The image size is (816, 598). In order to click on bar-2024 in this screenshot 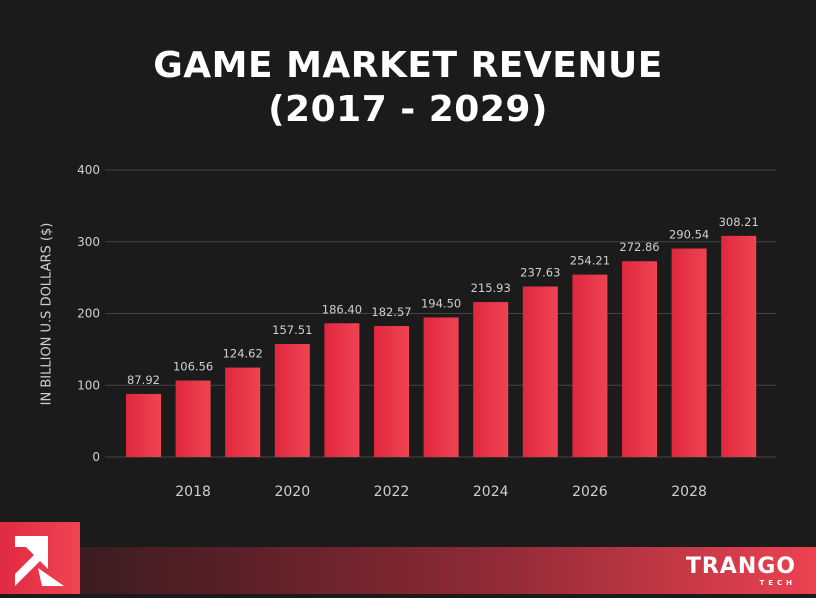, I will do `click(491, 379)`.